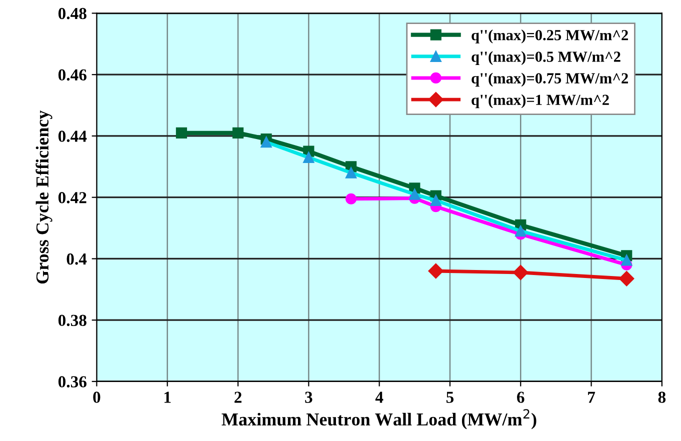 This screenshot has width=681, height=441. What do you see at coordinates (308, 397) in the screenshot?
I see `x-tick-label: 3` at bounding box center [308, 397].